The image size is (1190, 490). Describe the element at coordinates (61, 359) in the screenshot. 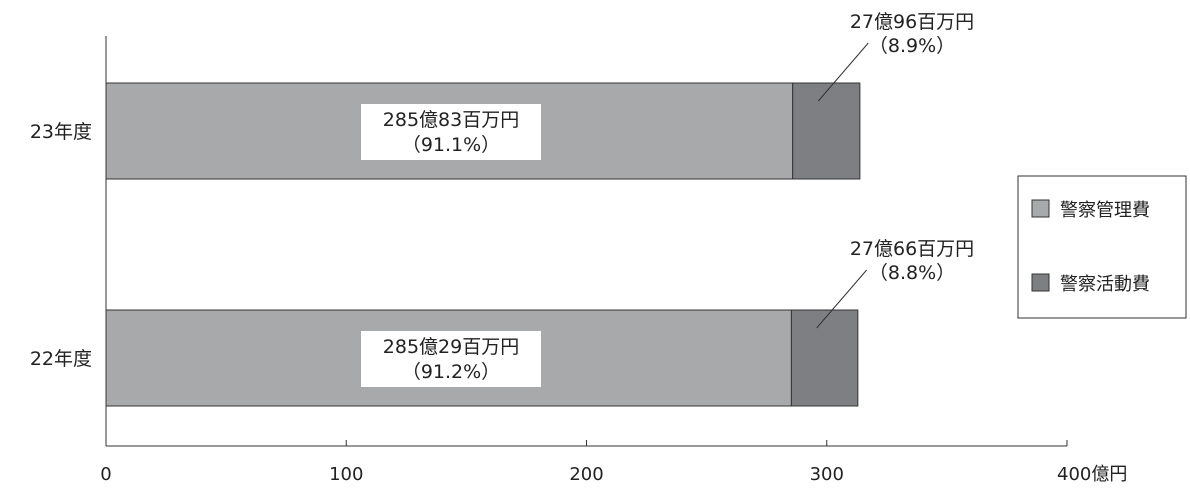

I see `category-label: 22年度` at that location.